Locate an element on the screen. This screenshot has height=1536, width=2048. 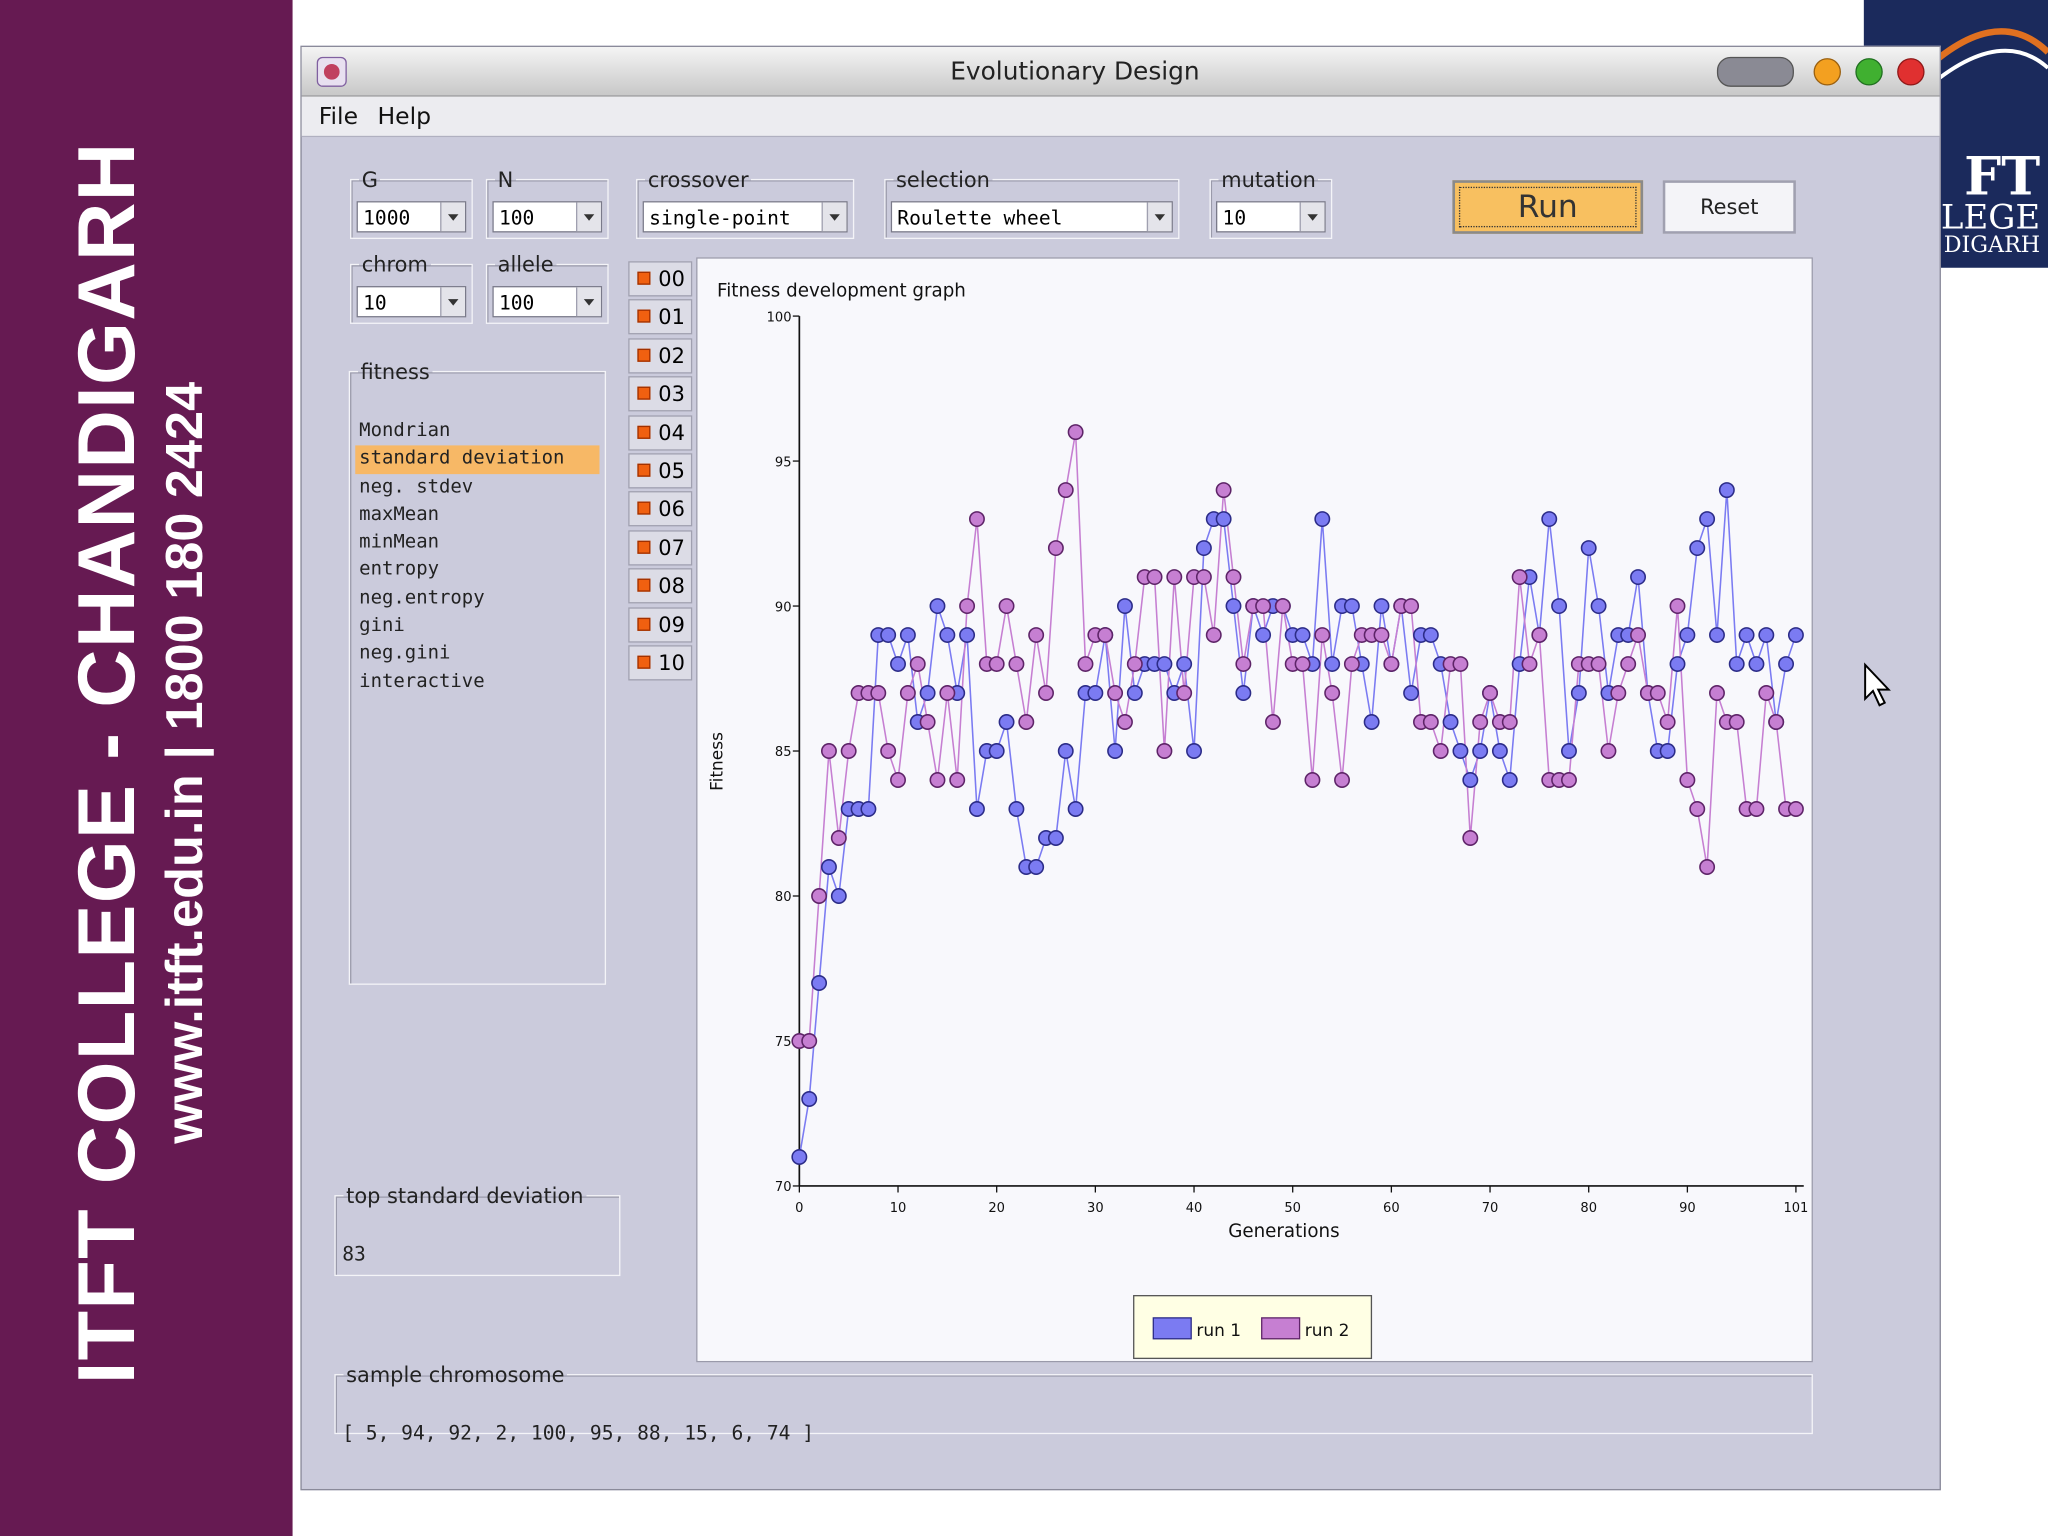
y-tick-label: 90 is located at coordinates (783, 607).